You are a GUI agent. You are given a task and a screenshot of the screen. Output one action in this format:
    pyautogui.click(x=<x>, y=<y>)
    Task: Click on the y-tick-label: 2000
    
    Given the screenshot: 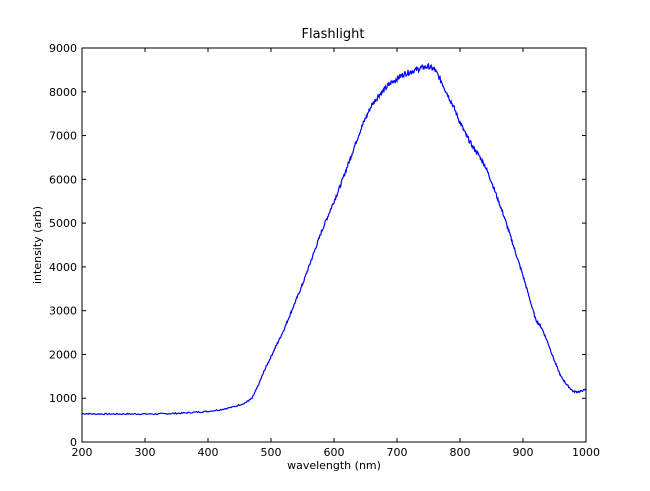 What is the action you would take?
    pyautogui.click(x=63, y=354)
    